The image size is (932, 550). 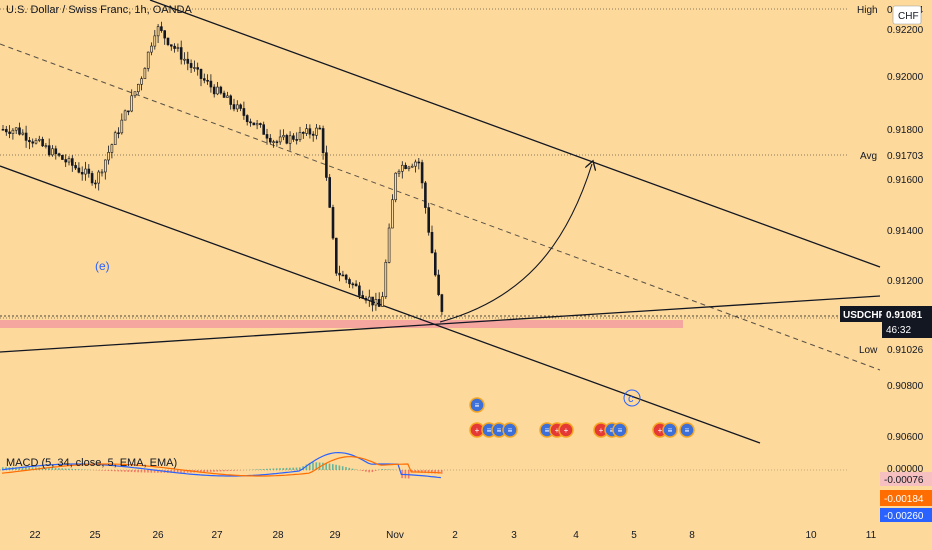 I want to click on currency-badge-bg, so click(x=907, y=15).